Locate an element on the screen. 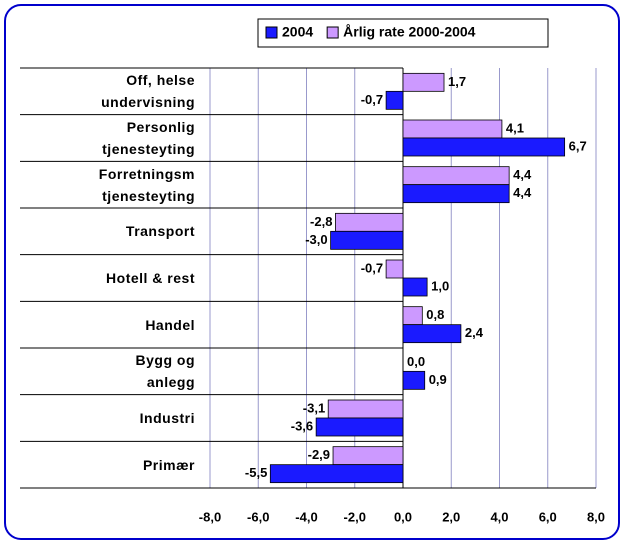 The width and height of the screenshot is (625, 545). legend-box is located at coordinates (403, 33).